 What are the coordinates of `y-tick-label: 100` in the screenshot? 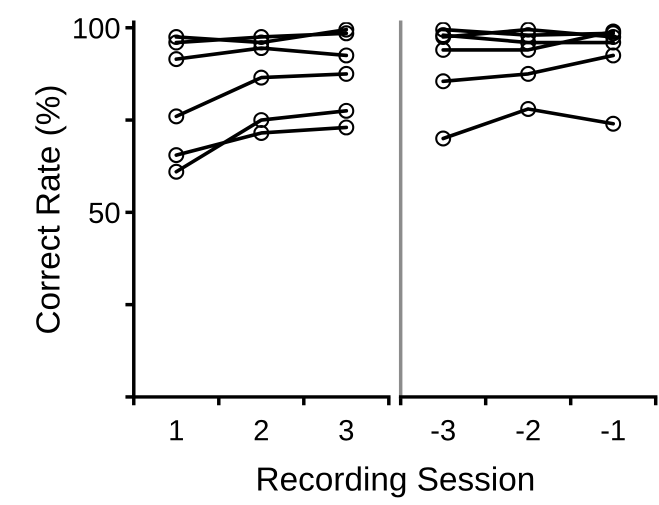 It's located at (97, 28).